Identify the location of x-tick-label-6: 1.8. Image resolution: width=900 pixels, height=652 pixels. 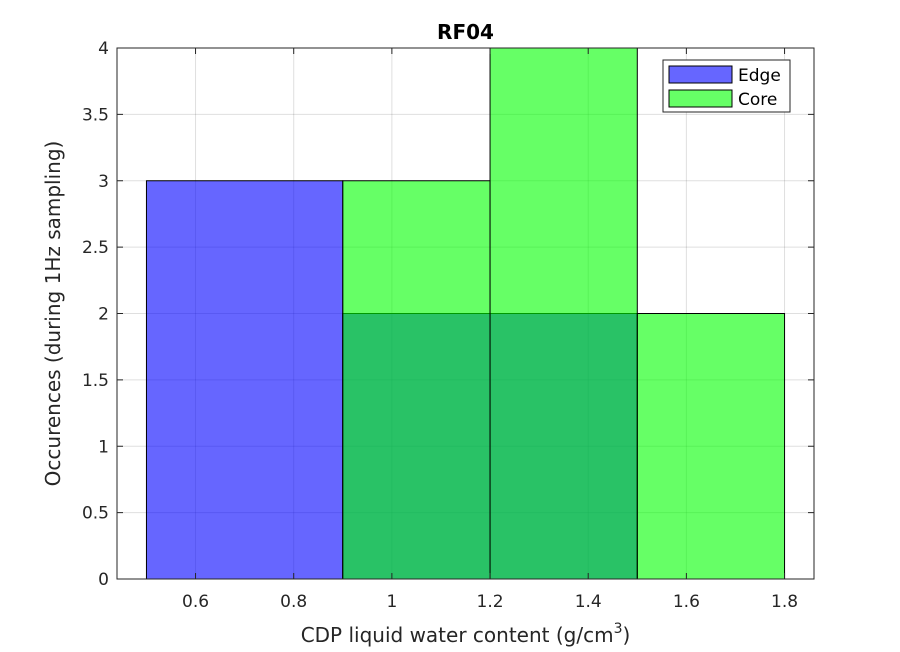
(784, 602).